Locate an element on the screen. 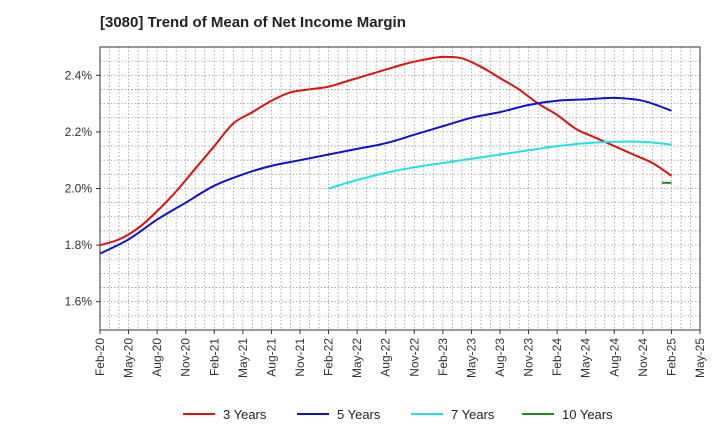  x-tick-label: Aug-24 is located at coordinates (614, 357).